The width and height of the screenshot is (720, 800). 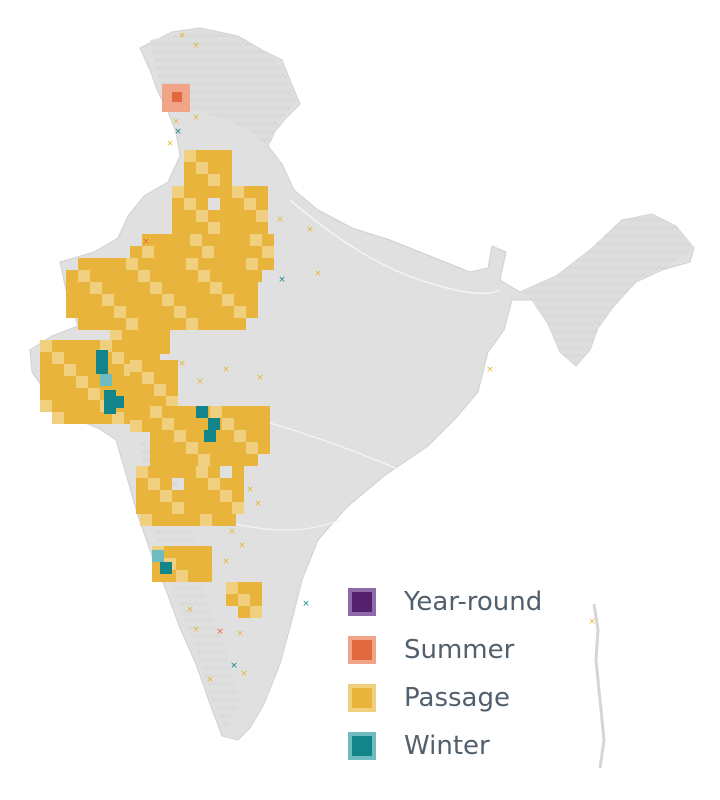 What do you see at coordinates (146, 242) in the screenshot?
I see `summer-record-mark: ×` at bounding box center [146, 242].